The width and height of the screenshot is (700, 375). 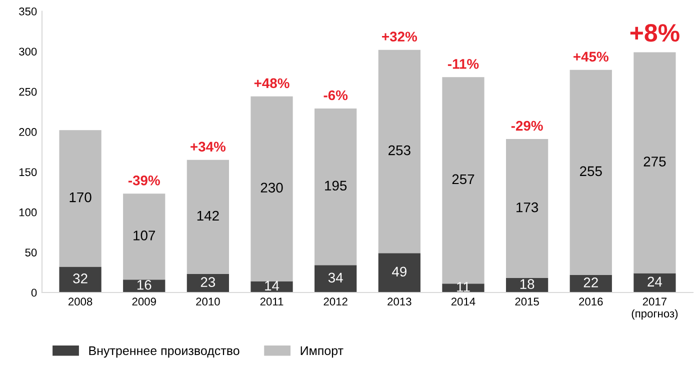 I want to click on data-label: 24, so click(x=655, y=281).